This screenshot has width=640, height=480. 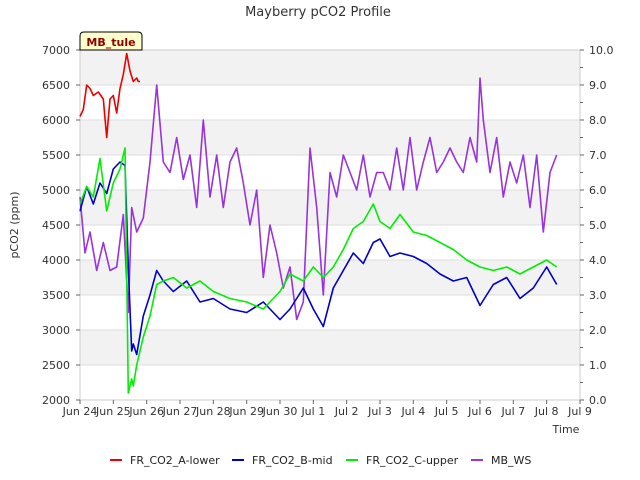 I want to click on y2-tick-label: 5.0, so click(x=598, y=225).